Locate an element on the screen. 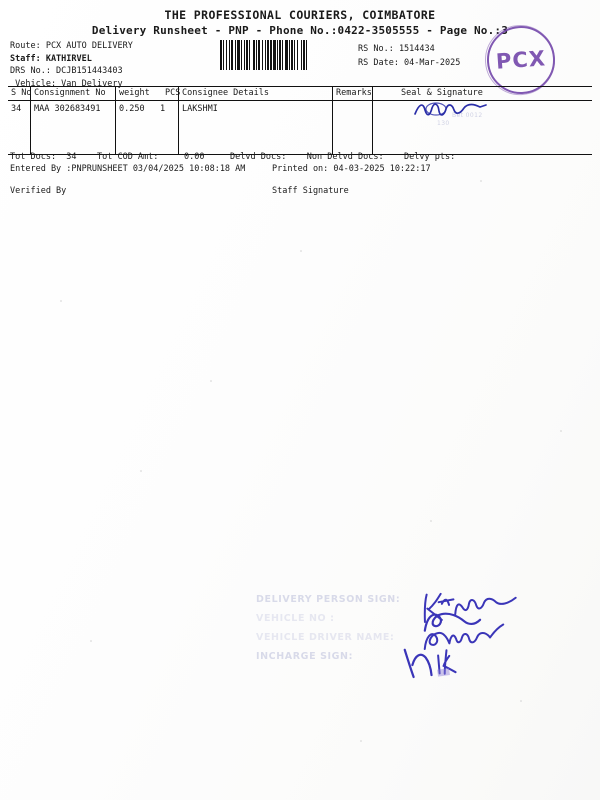 Image resolution: width=600 pixels, height=800 pixels. cell-weight: 0.250 is located at coordinates (132, 109).